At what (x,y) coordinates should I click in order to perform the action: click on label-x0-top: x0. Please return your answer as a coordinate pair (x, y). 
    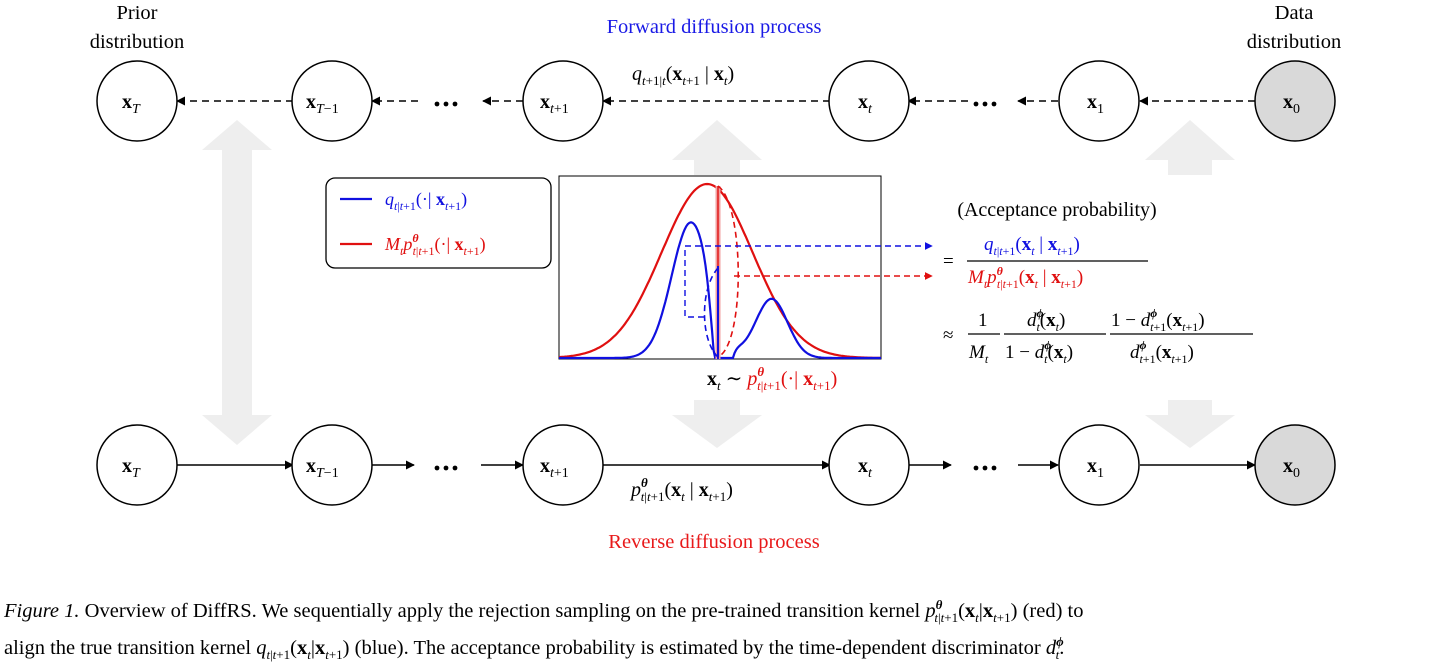
    Looking at the image, I should click on (1291, 104).